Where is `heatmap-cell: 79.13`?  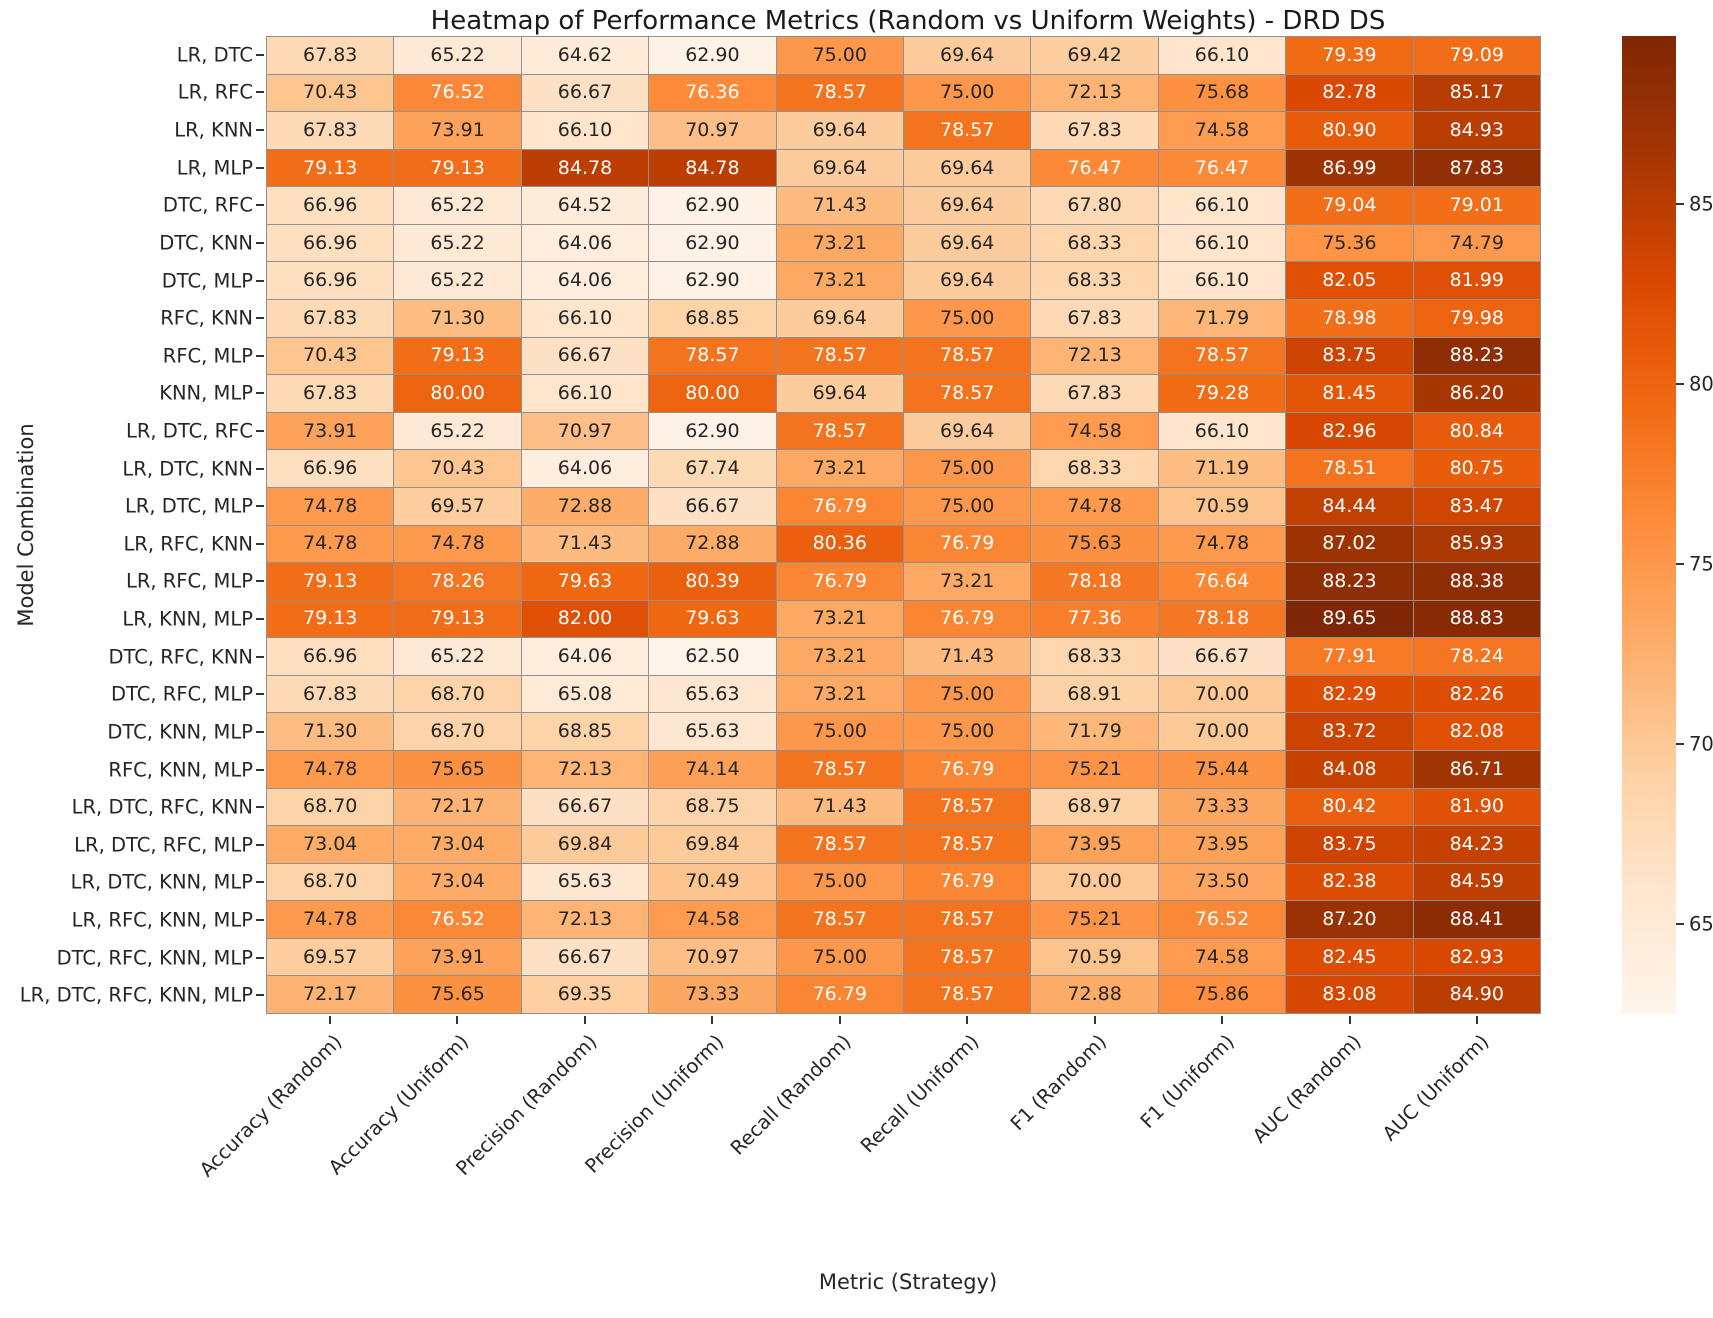 heatmap-cell: 79.13 is located at coordinates (330, 581).